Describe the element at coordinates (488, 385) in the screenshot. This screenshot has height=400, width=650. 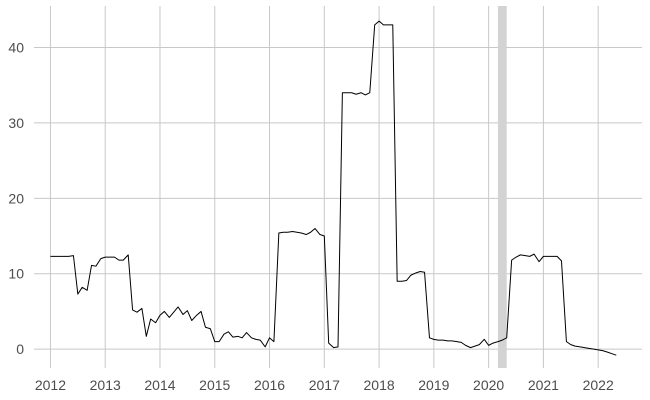
I see `x-tick-label: 2020` at that location.